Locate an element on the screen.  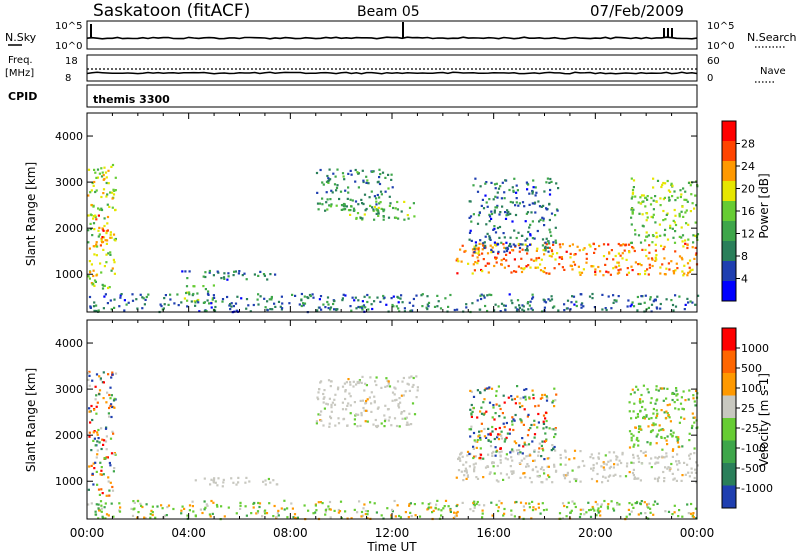
freq-tick-low: 8 is located at coordinates (68, 78).